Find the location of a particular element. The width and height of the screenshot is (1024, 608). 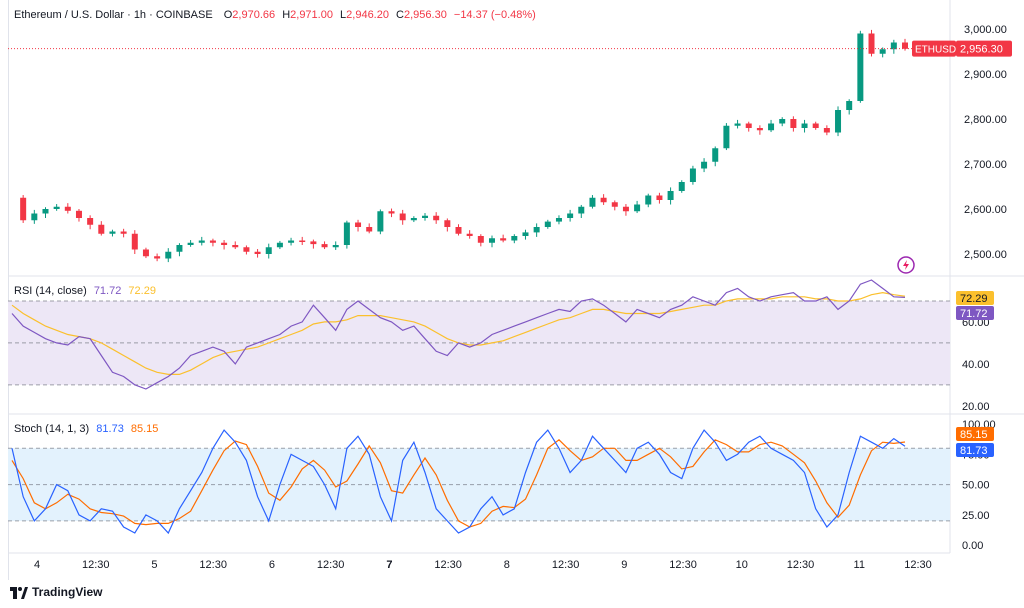

time-tick-label: 8 is located at coordinates (507, 565).